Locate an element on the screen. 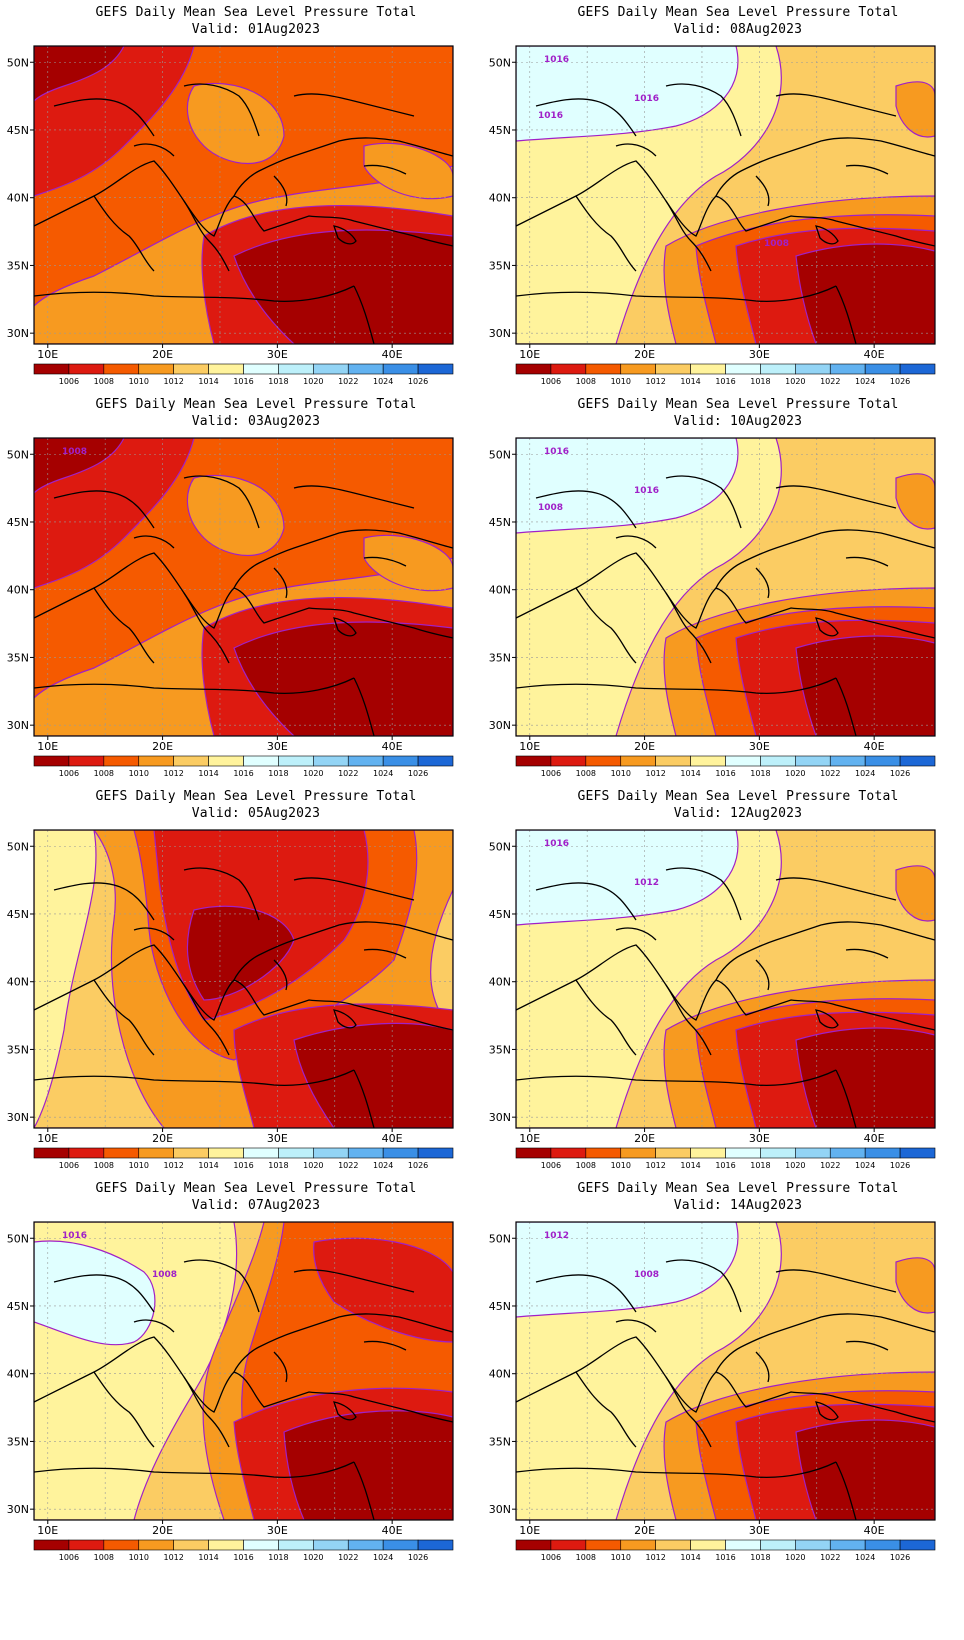 The image size is (964, 1640). coastlines is located at coordinates (243, 213).